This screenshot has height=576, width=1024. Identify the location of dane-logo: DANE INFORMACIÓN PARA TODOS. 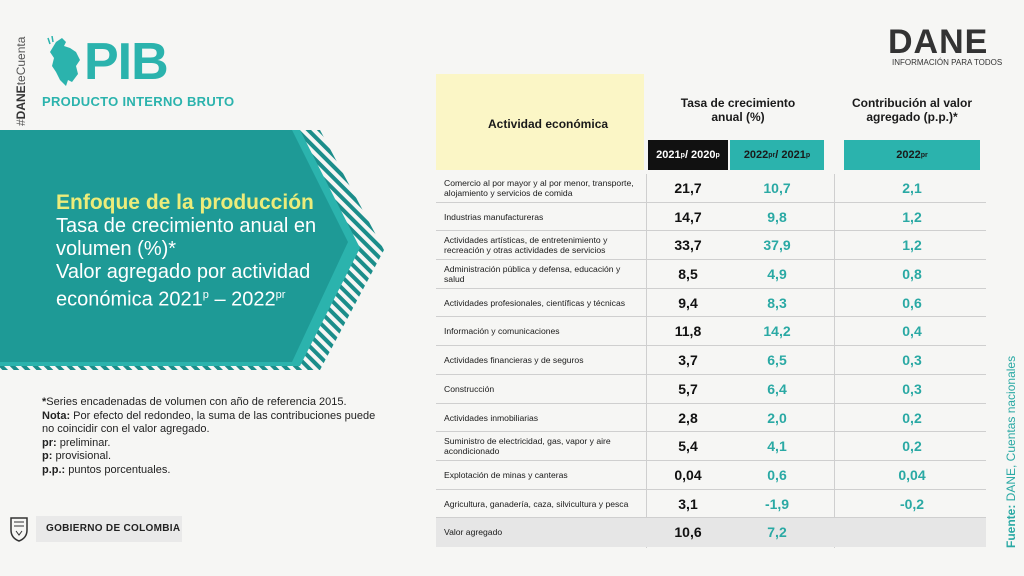
(945, 45).